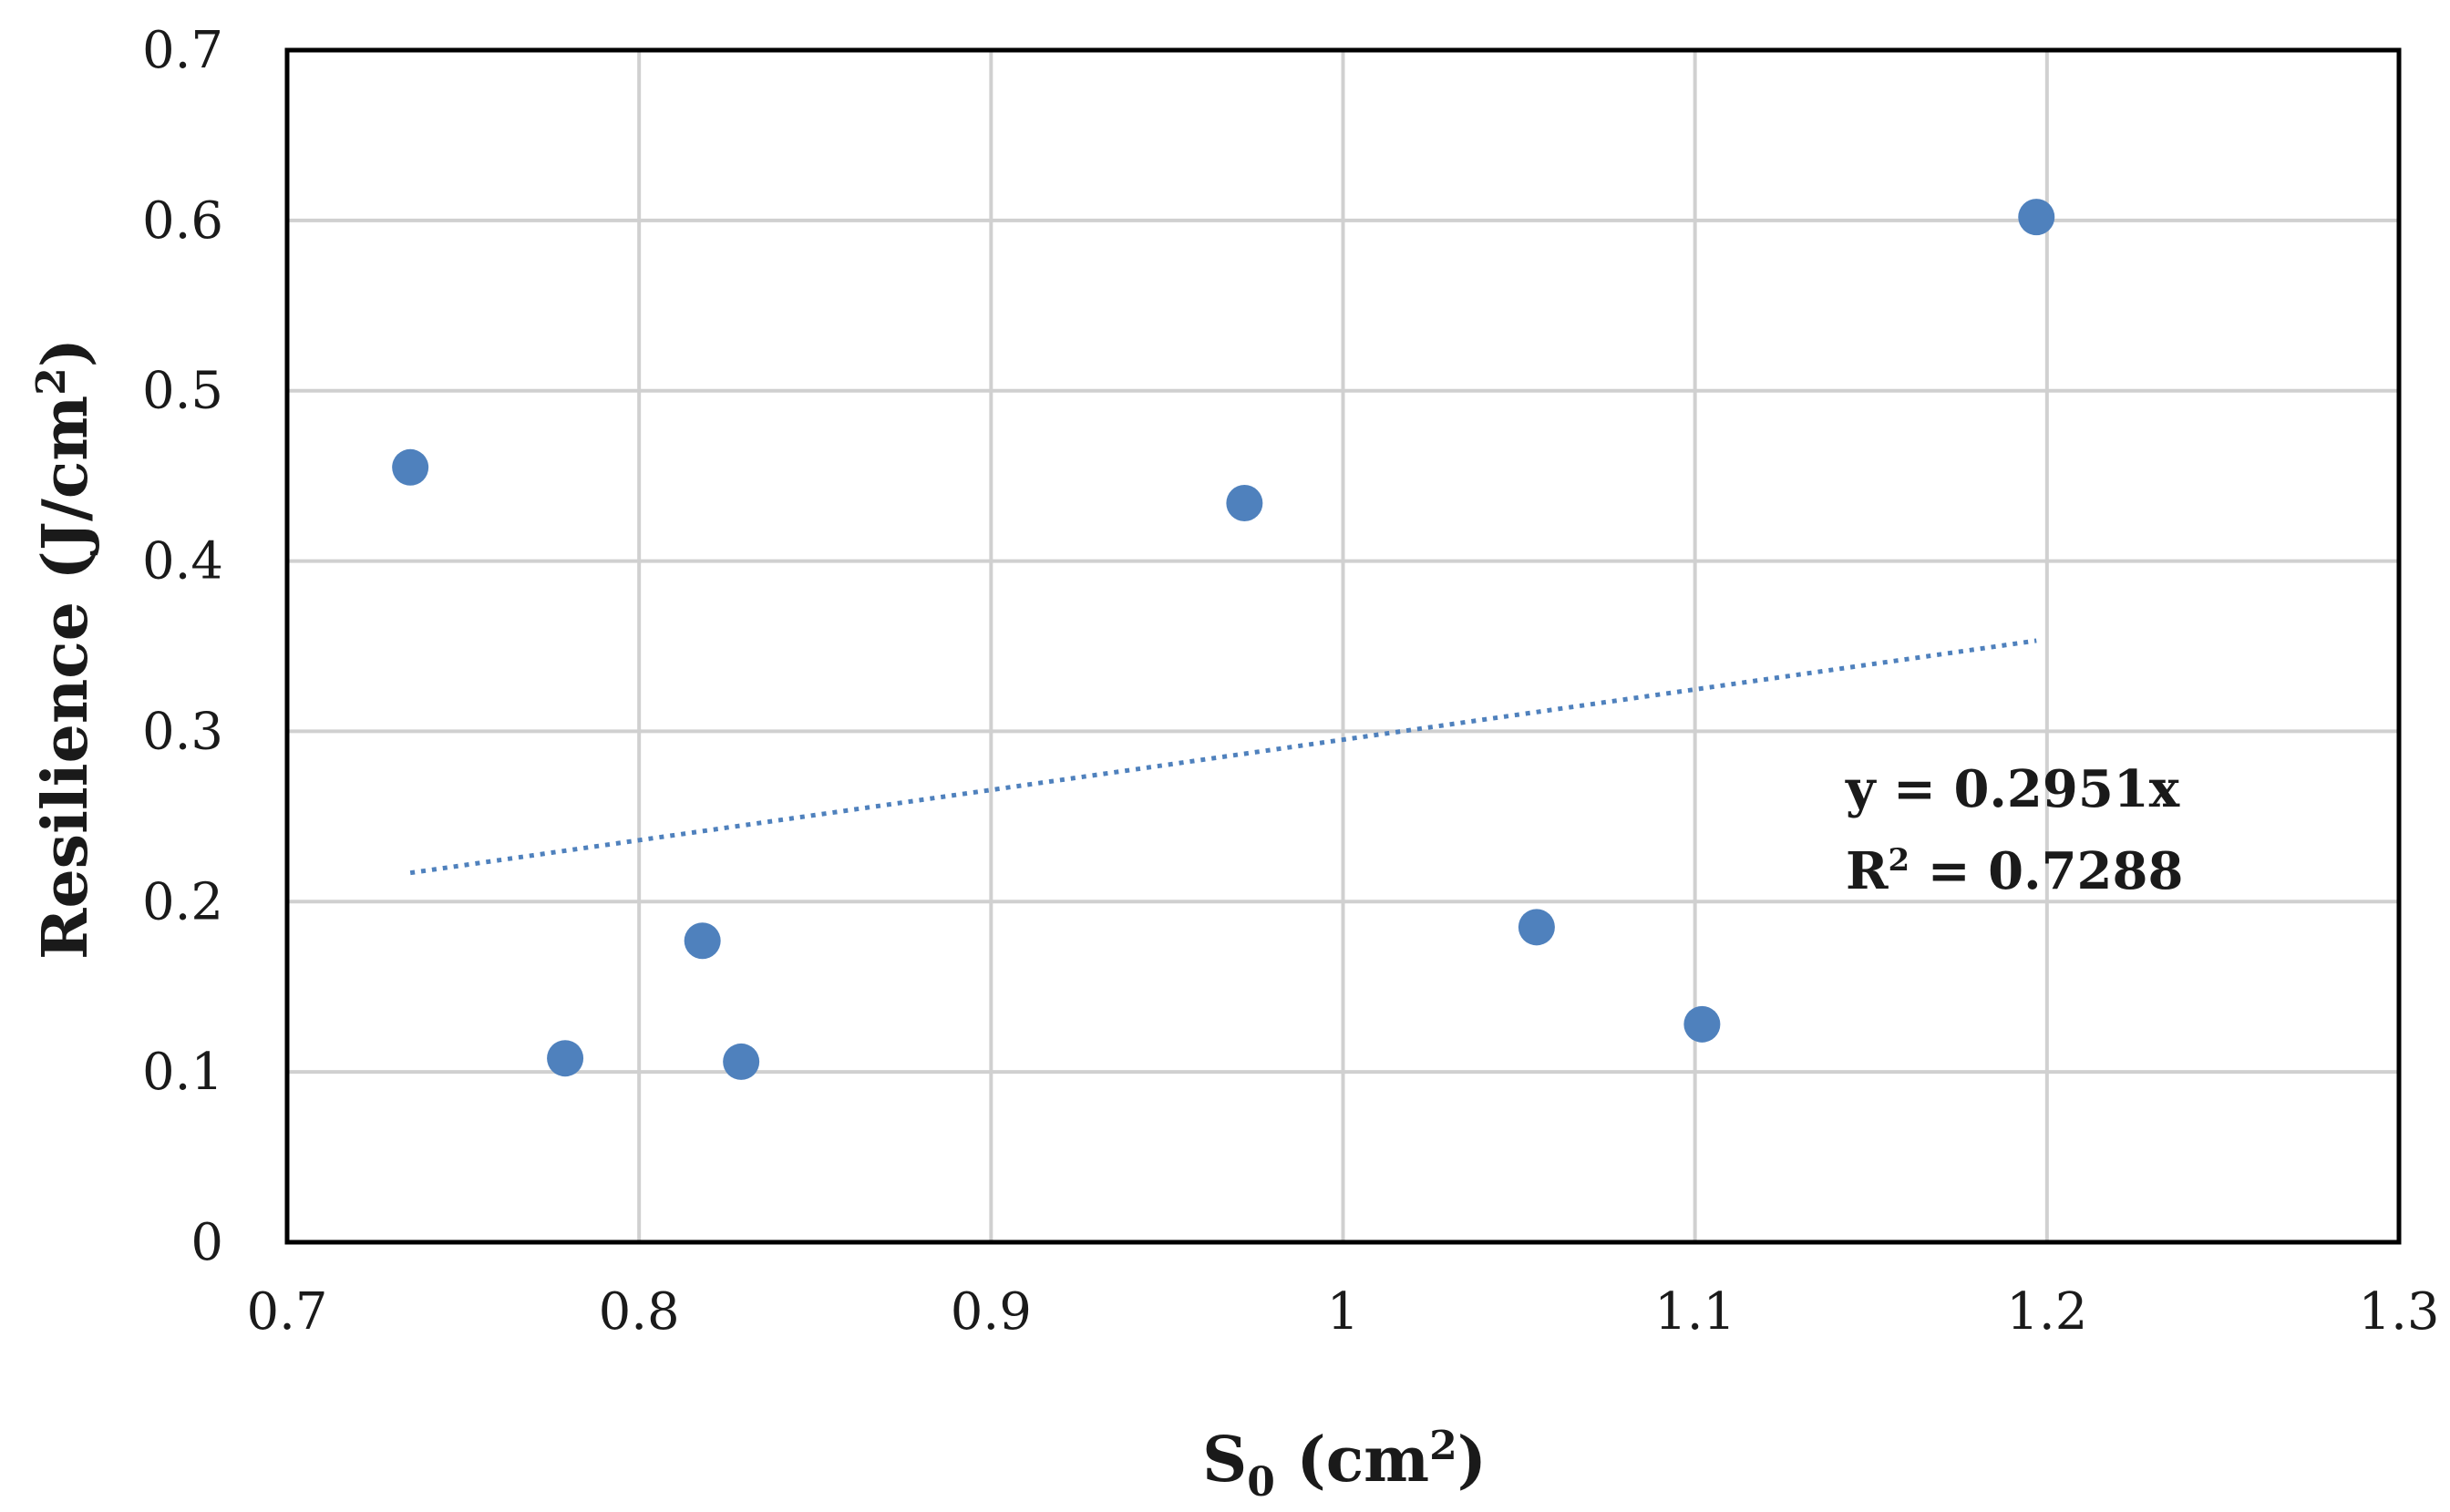 Image resolution: width=2450 pixels, height=1512 pixels. I want to click on y-axis-title-superscript: 2, so click(52, 382).